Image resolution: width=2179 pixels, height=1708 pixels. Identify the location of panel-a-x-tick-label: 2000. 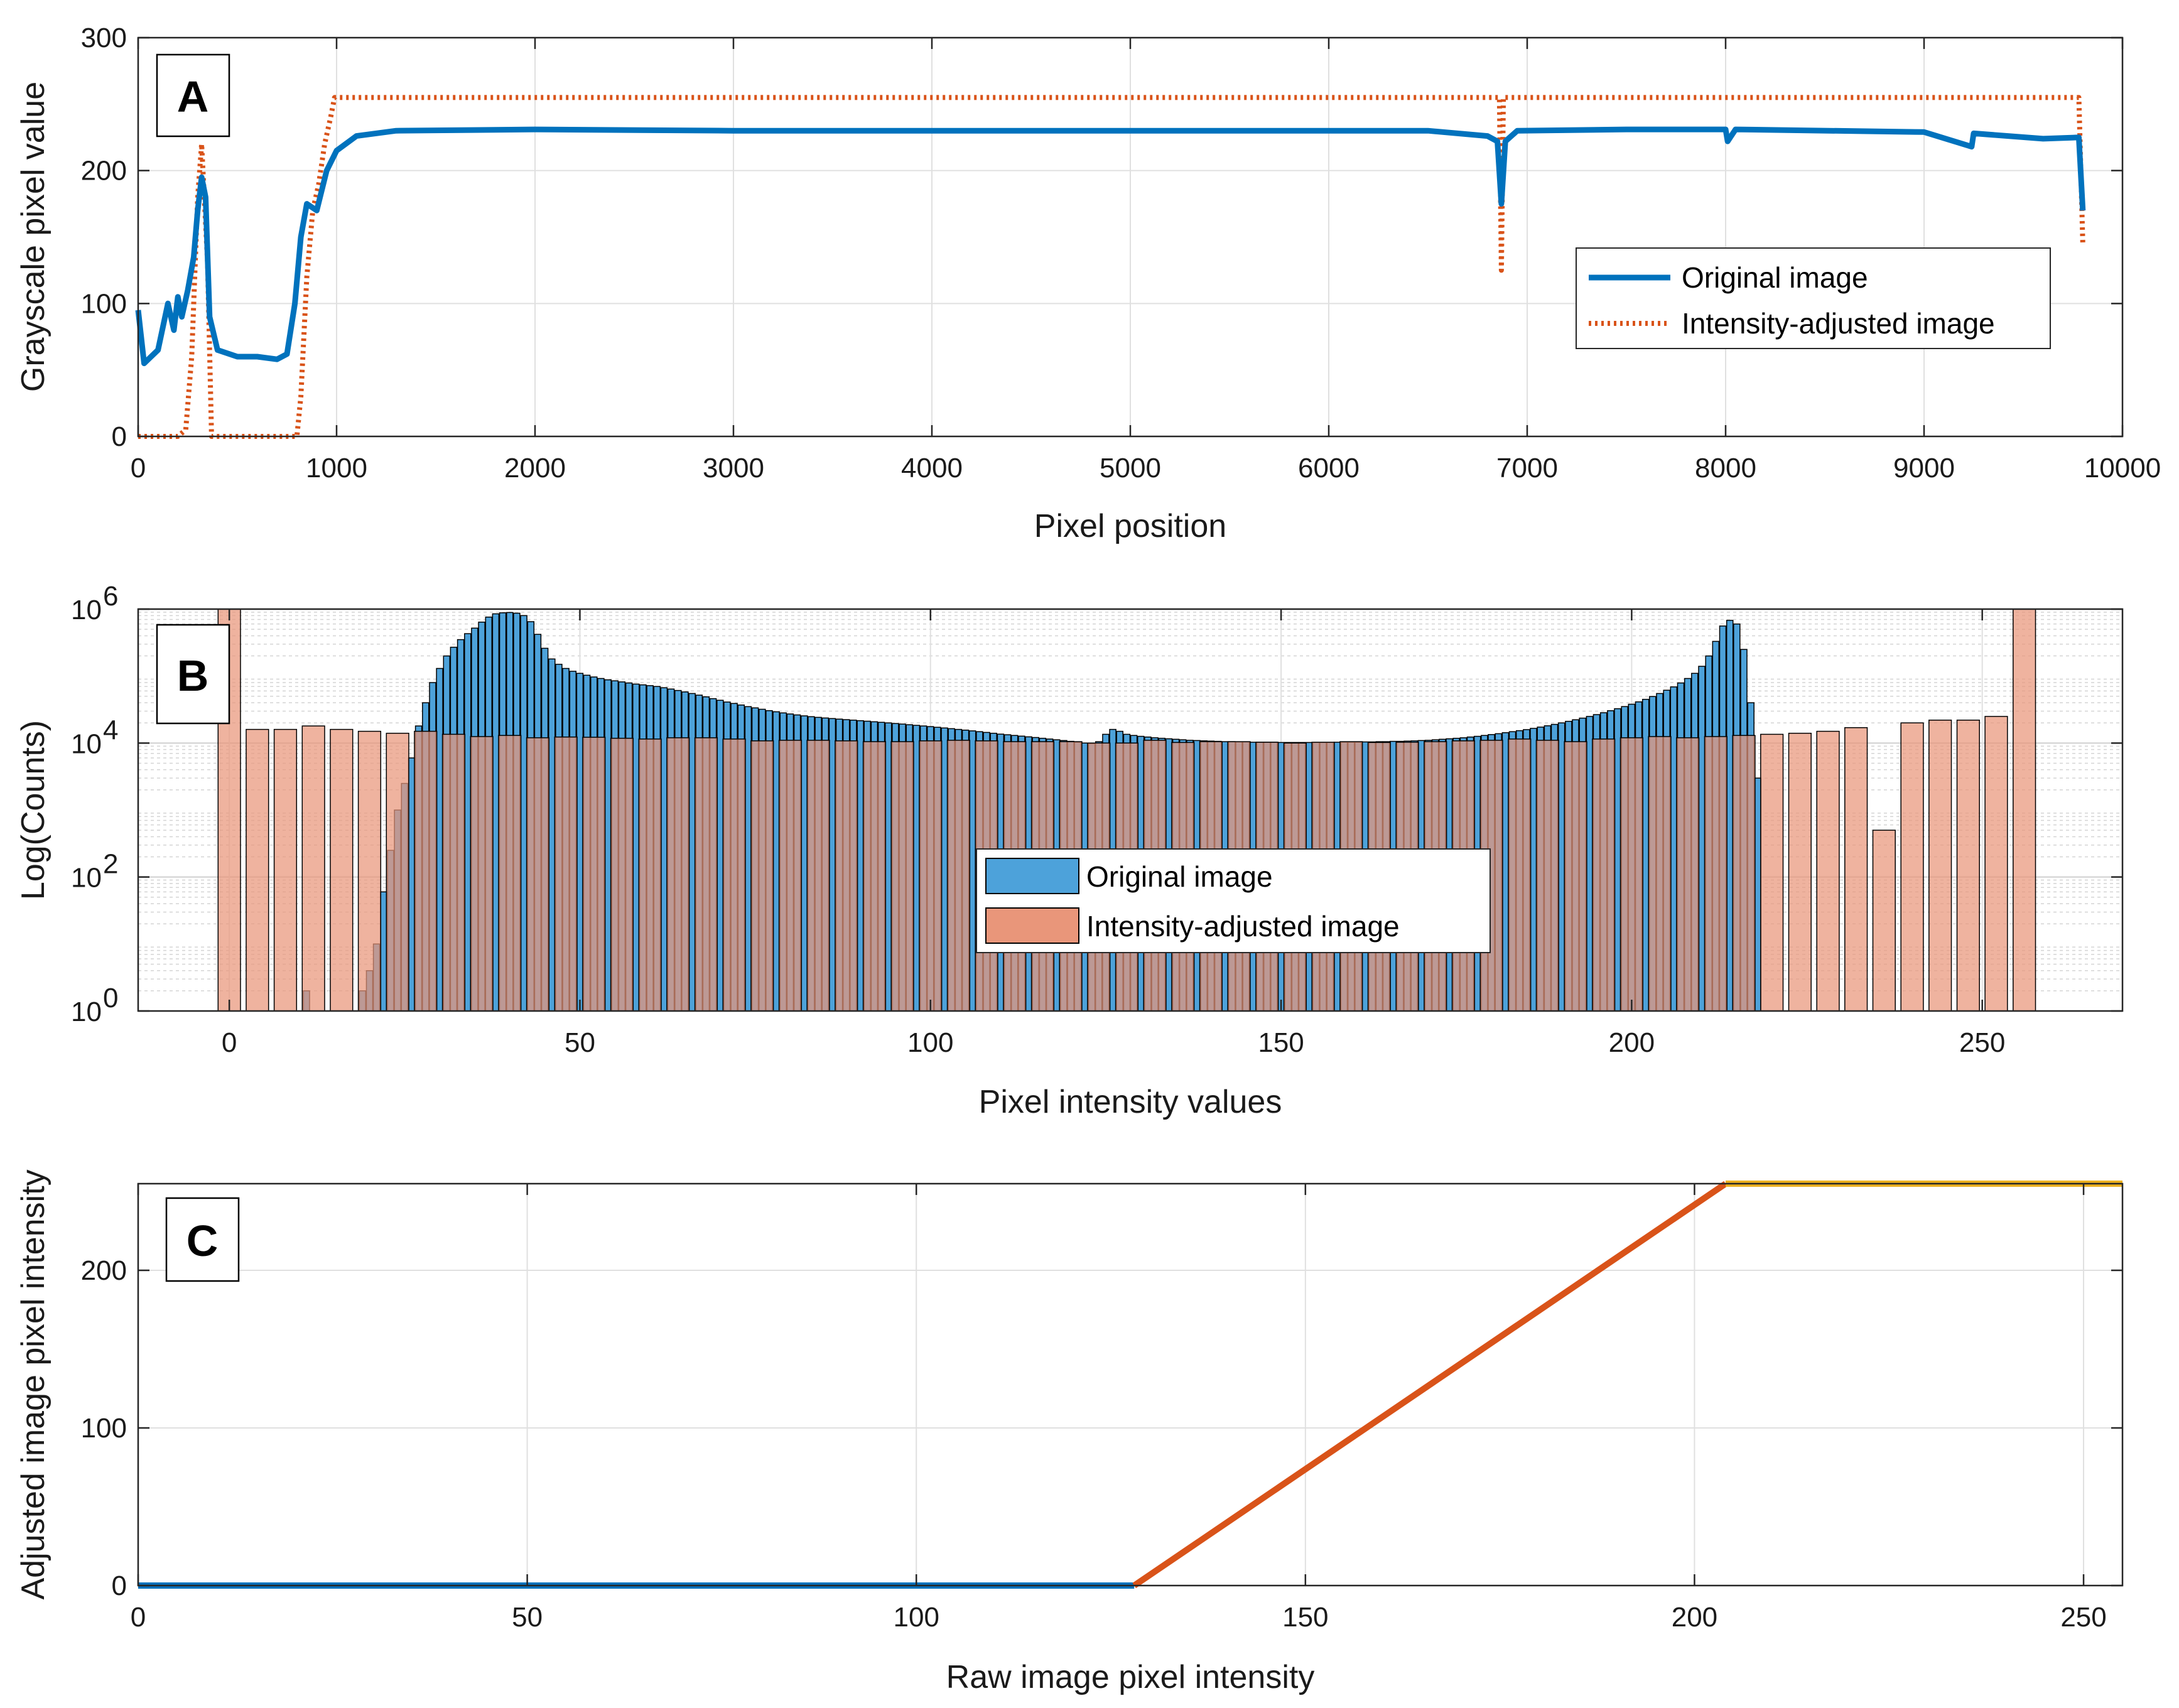
(535, 468).